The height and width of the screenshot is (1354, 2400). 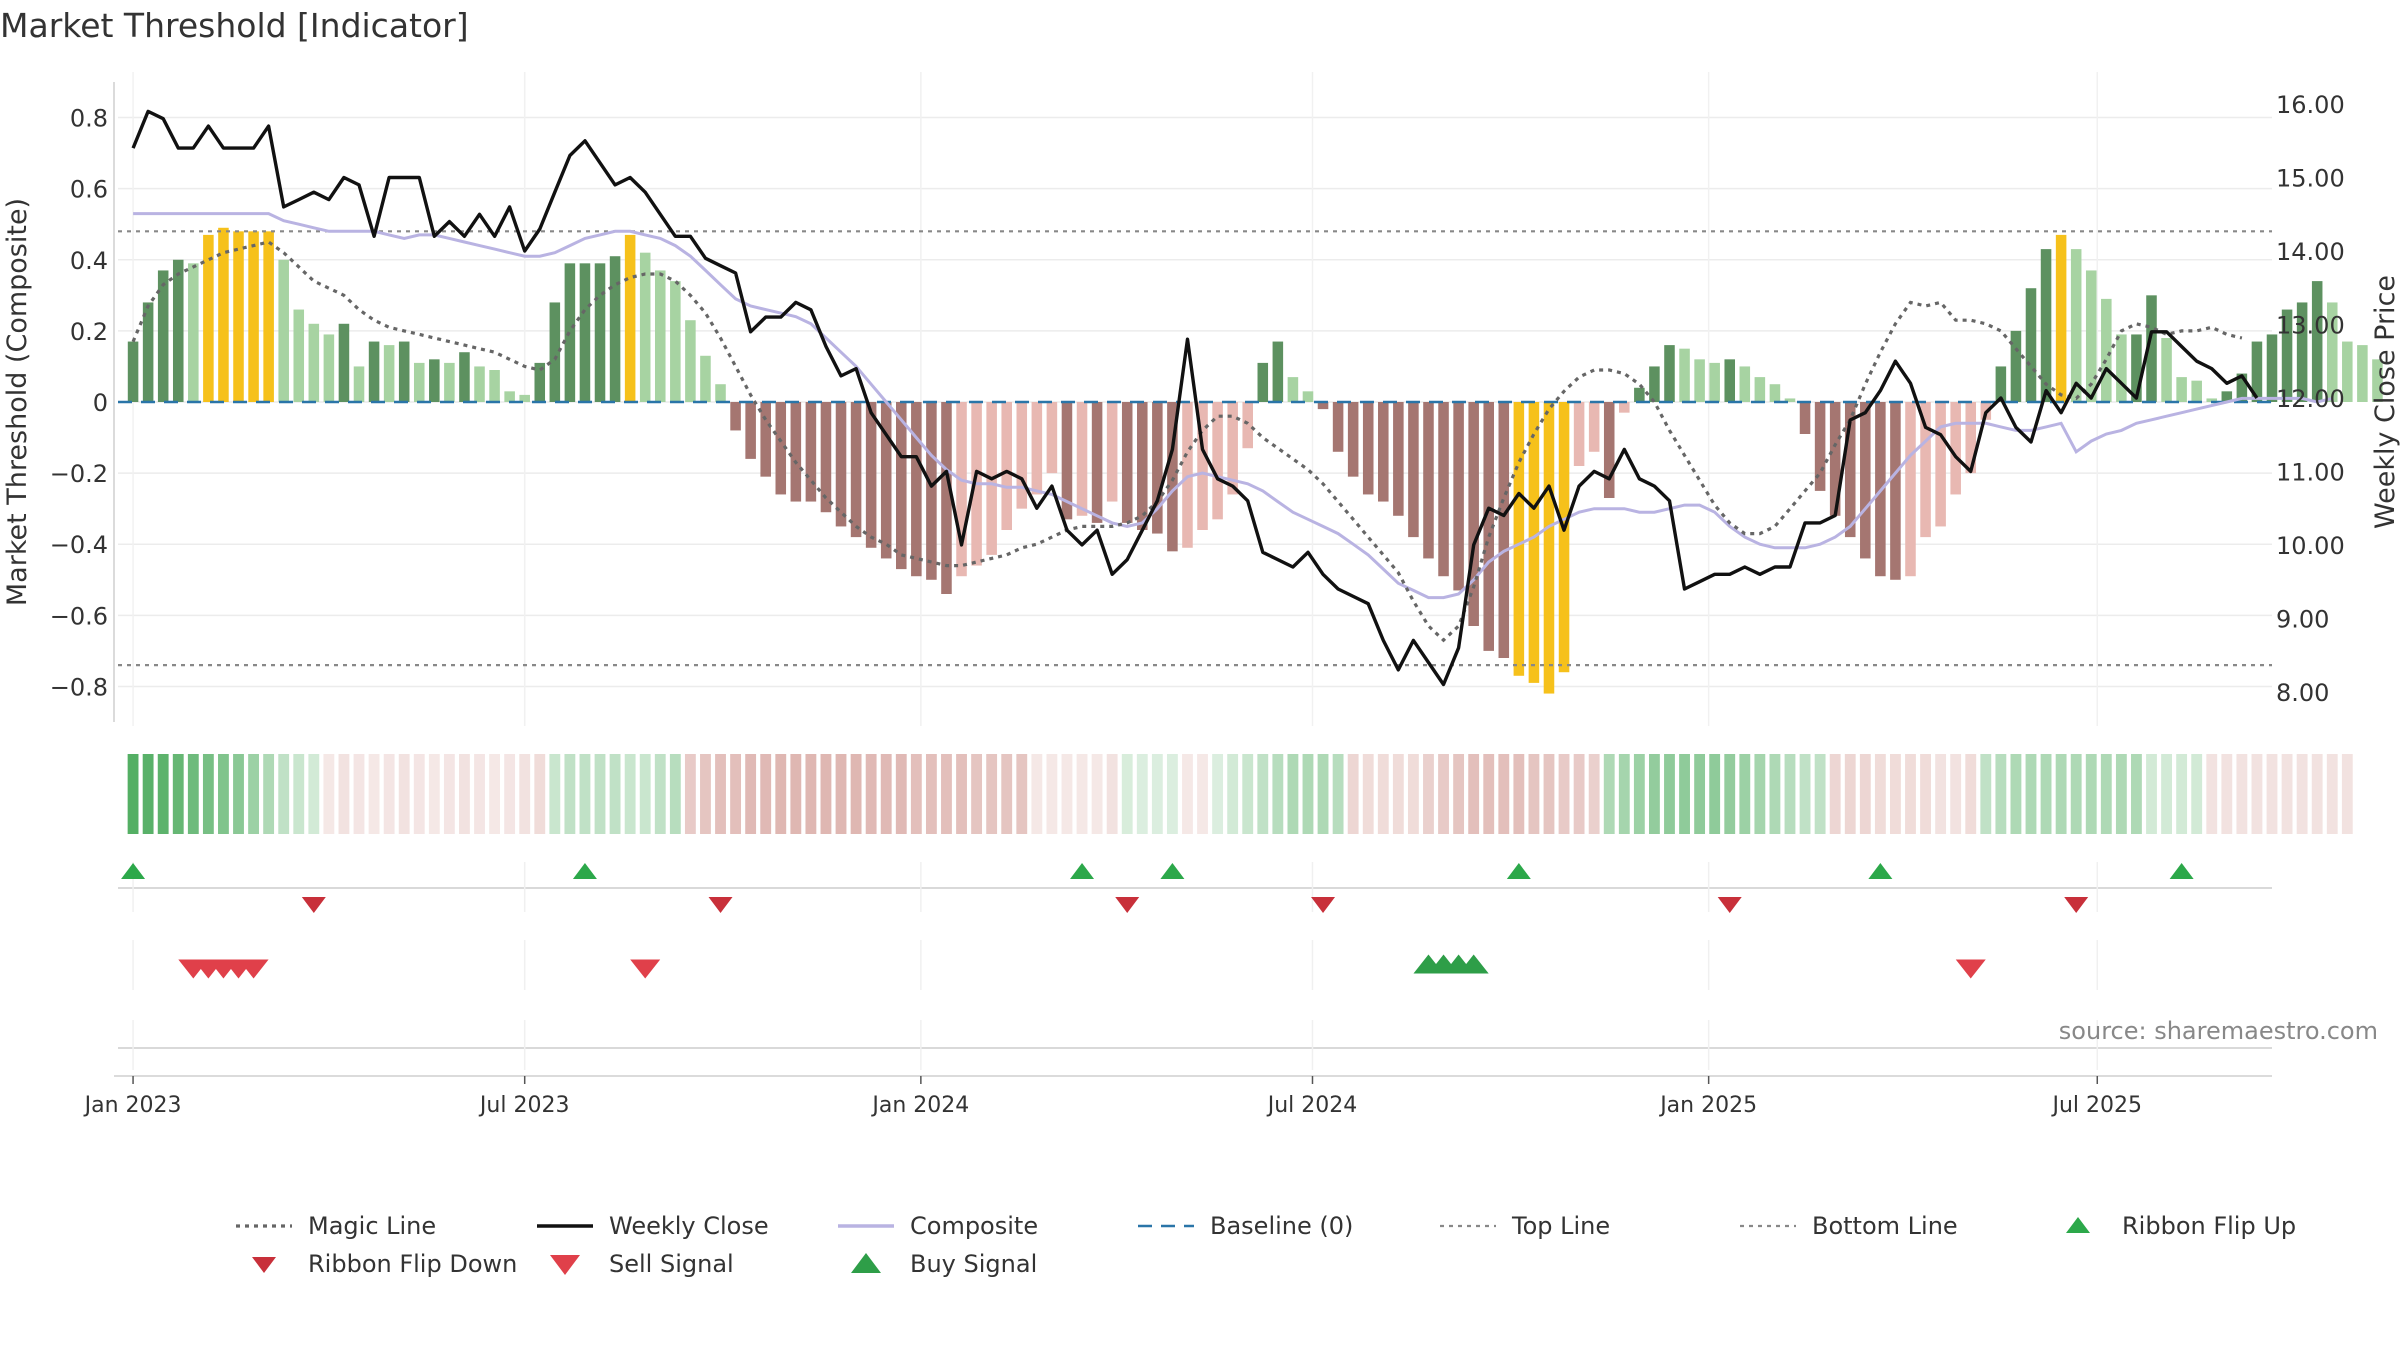 I want to click on legend-item-magic-line: Magic Line, so click(x=336, y=1226).